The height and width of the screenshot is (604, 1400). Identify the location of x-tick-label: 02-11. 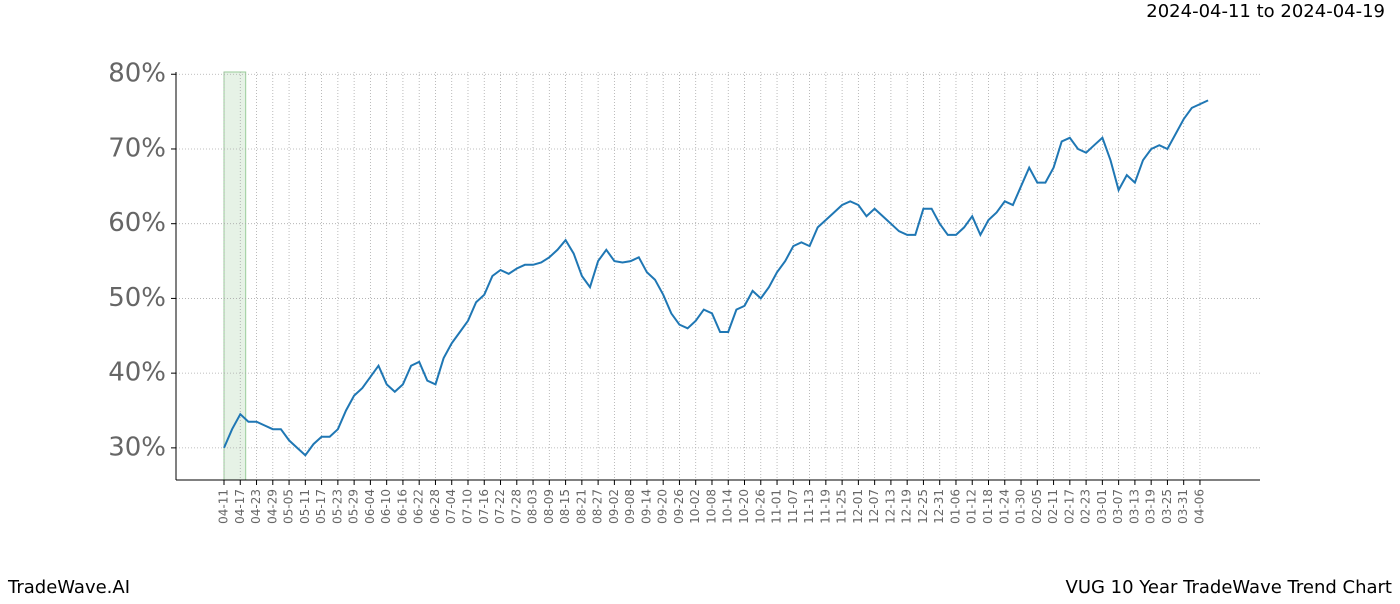
(1053, 506).